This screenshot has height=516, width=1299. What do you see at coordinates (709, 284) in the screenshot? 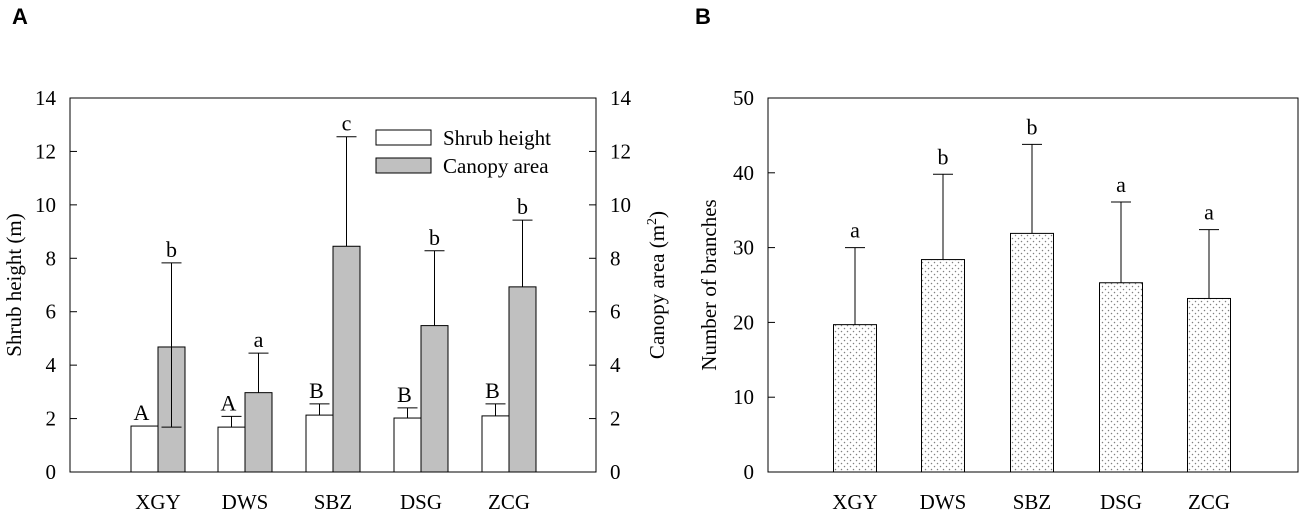
I see `panel-b-y-axis-title: Number of branches` at bounding box center [709, 284].